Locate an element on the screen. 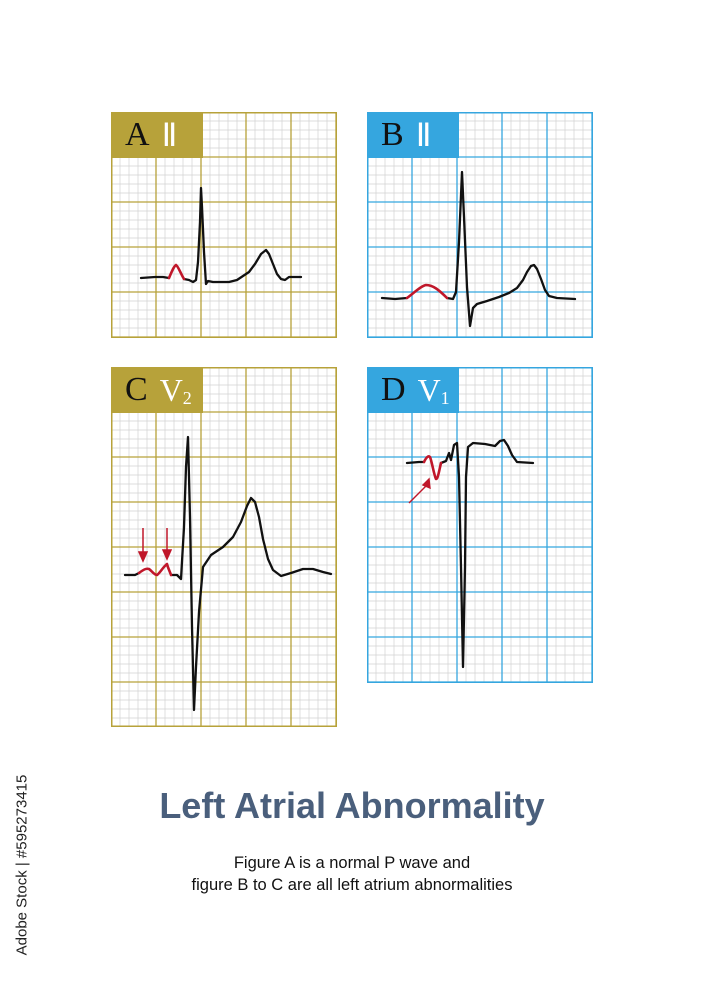 This screenshot has width=704, height=1000. ecg-trace-a is located at coordinates (221, 236).